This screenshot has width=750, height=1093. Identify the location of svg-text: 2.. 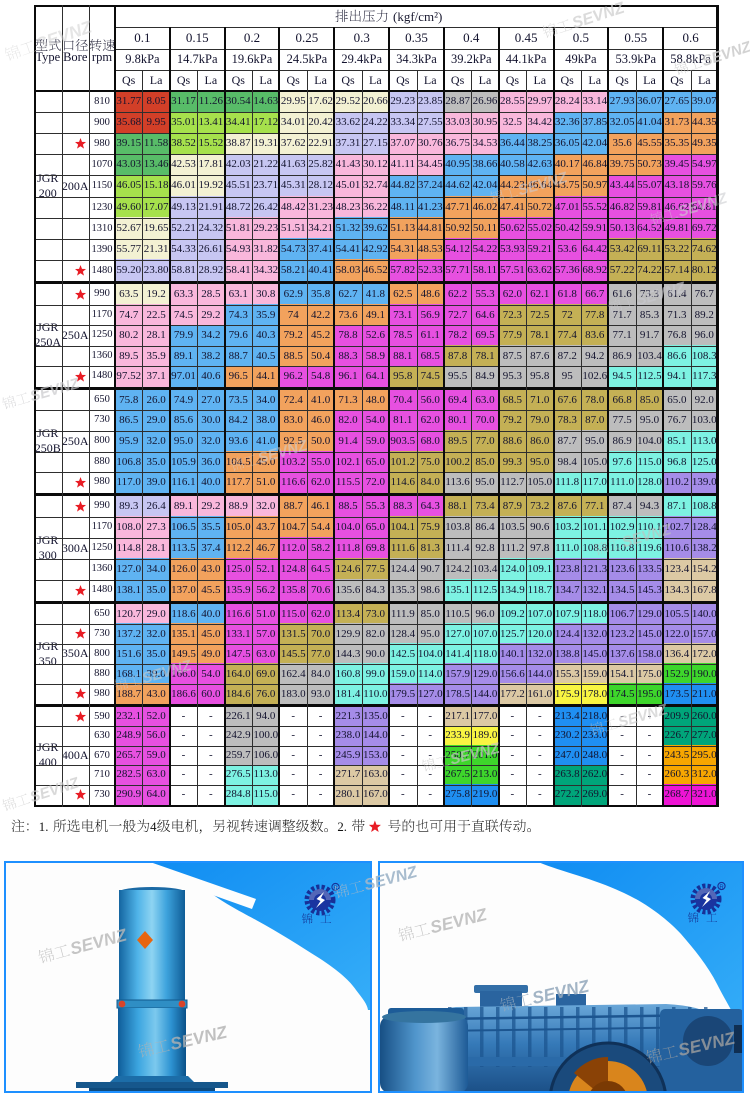
(342, 827).